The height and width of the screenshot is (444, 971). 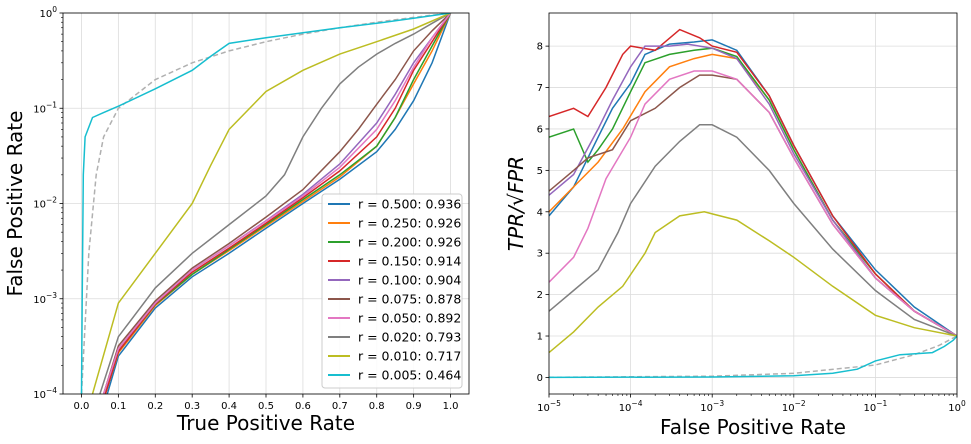 What do you see at coordinates (45, 203) in the screenshot?
I see `left-y-tick-label: 10⁻²` at bounding box center [45, 203].